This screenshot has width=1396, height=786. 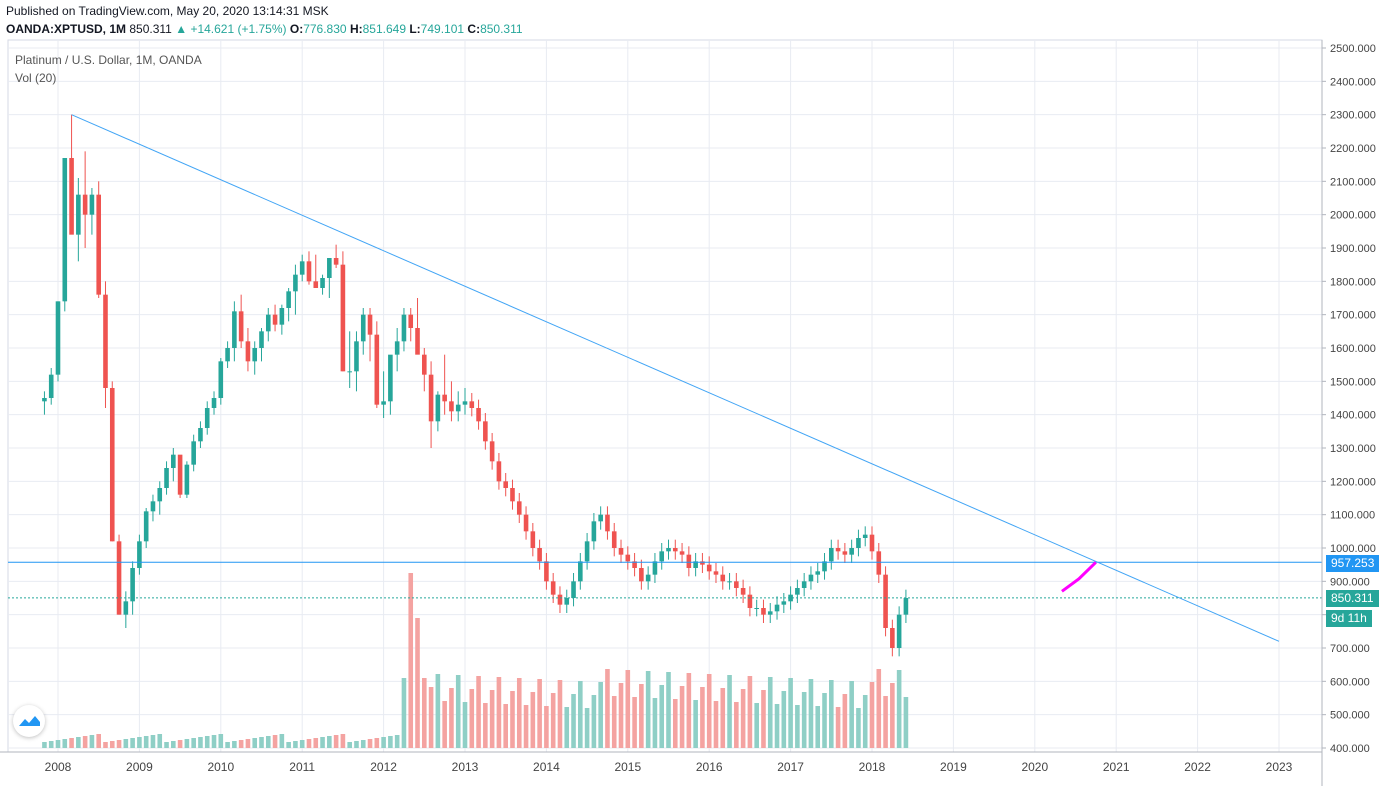 I want to click on y-tick-label: 1100.000, so click(x=1352, y=516).